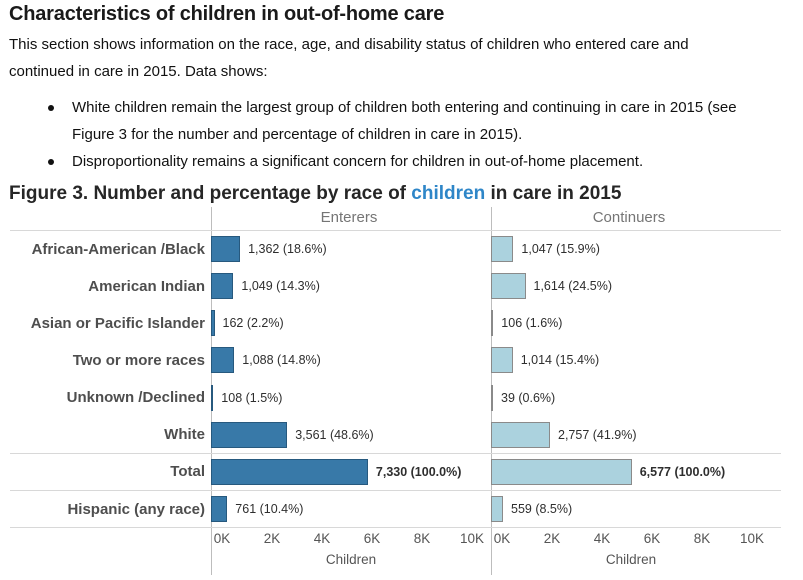 Image resolution: width=803 pixels, height=580 pixels. I want to click on intro-line-2: continued in care in 2015. Data shows:, so click(138, 71).